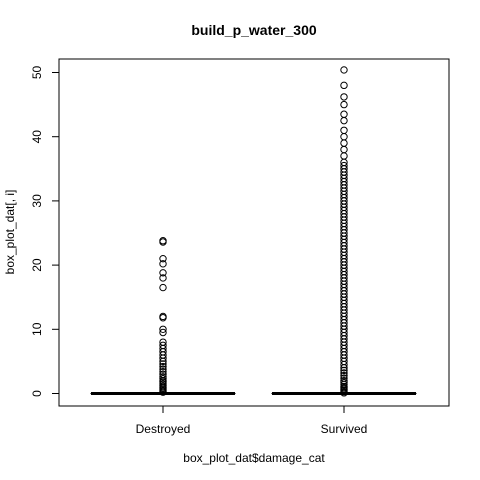 Image resolution: width=480 pixels, height=480 pixels. I want to click on x-tick-label: Survived, so click(344, 429).